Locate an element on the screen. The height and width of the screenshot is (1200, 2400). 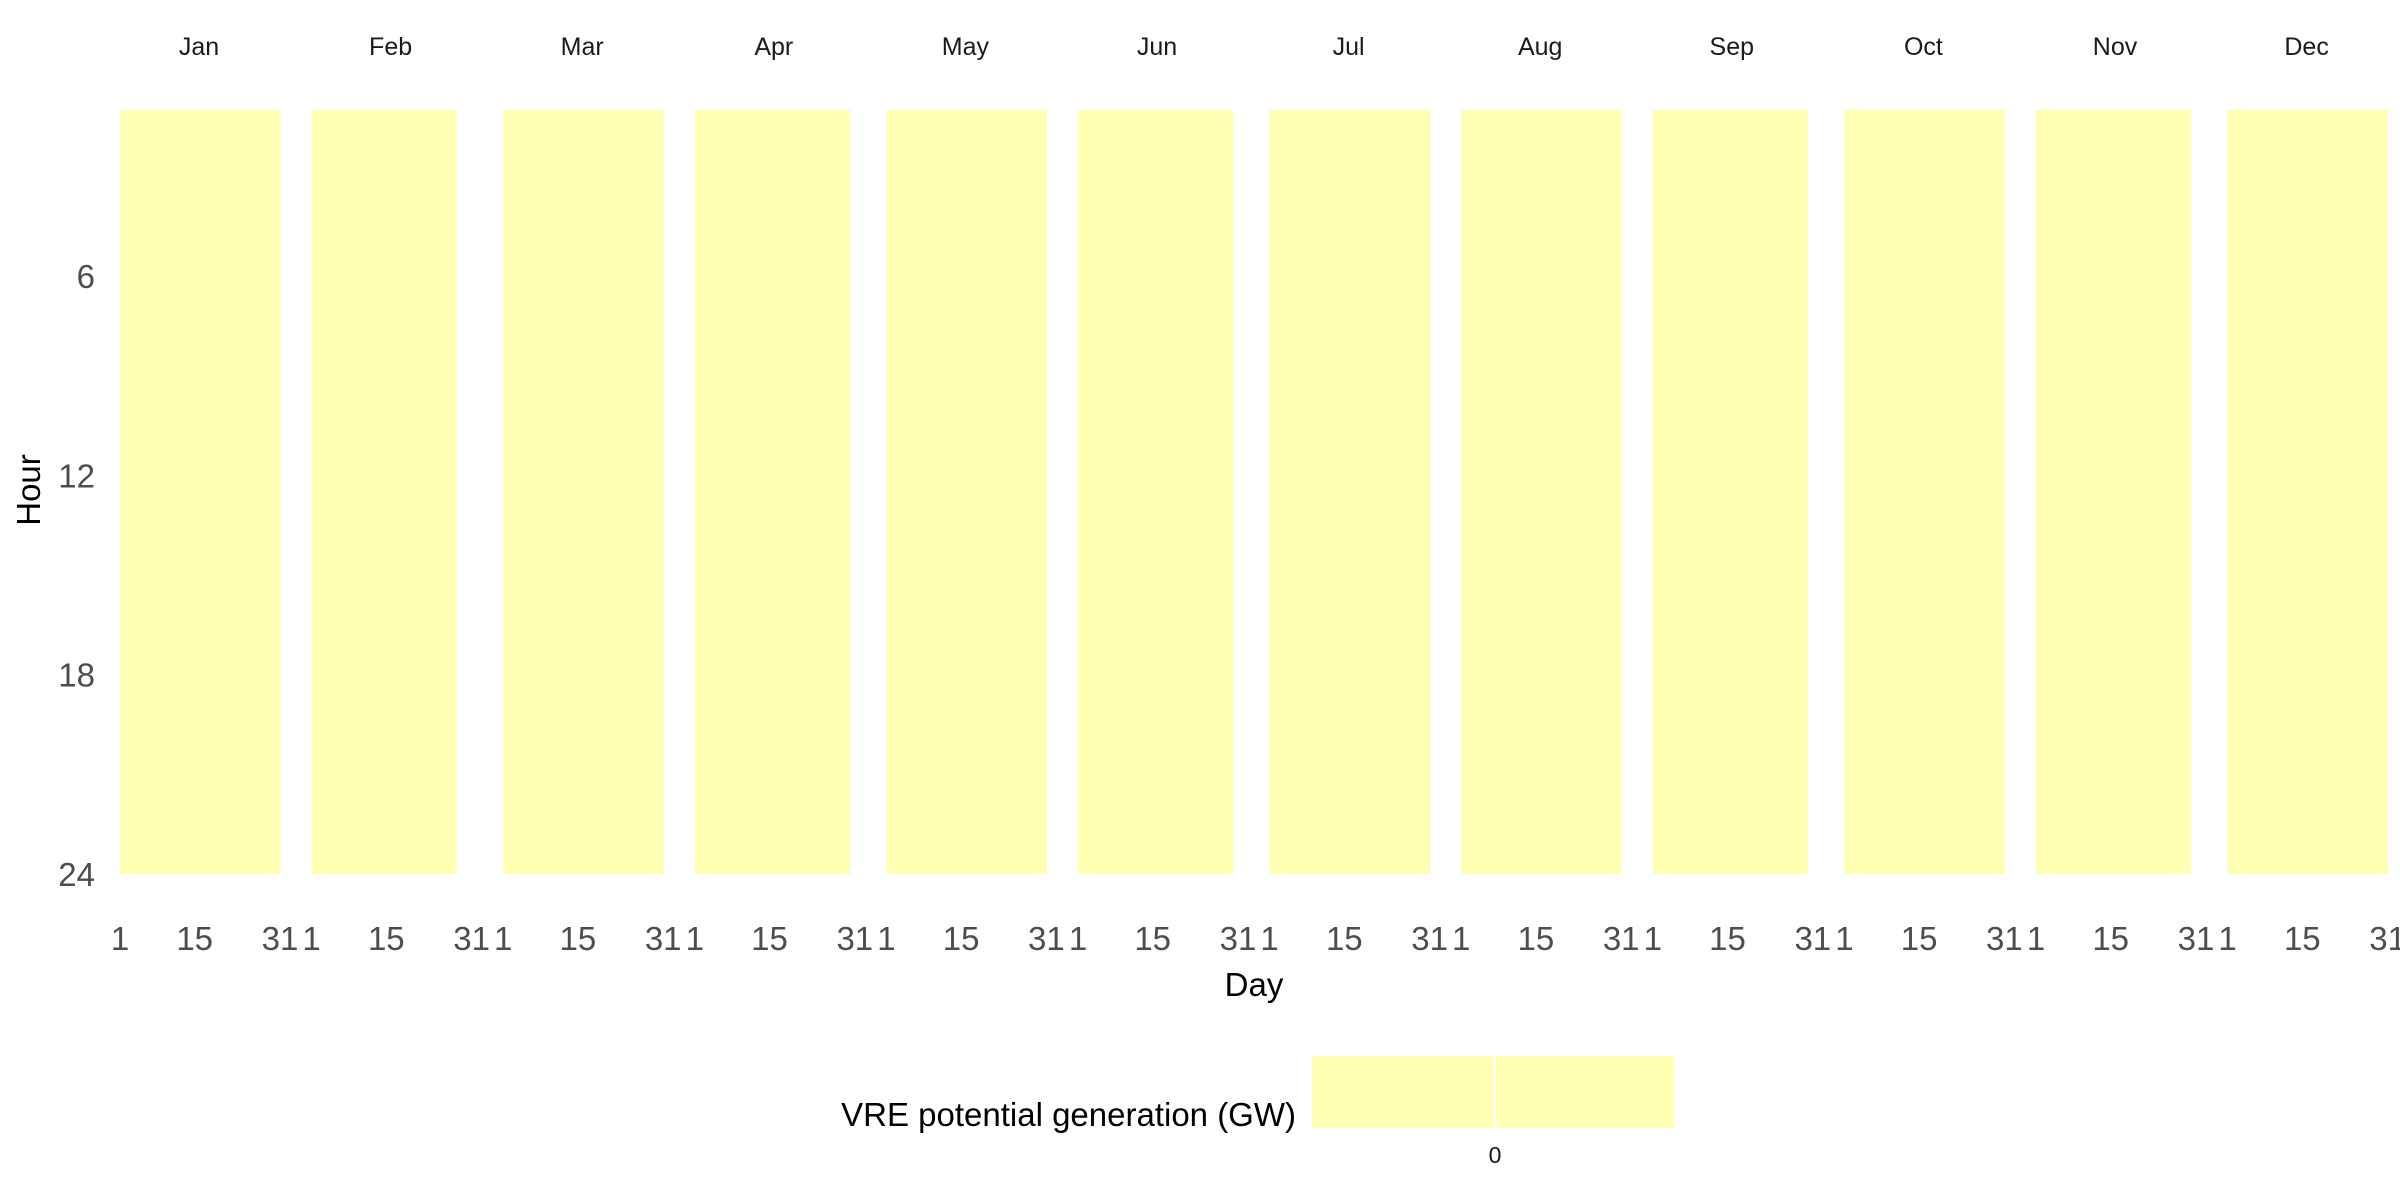
legend-title: VRE potential generation (GW) is located at coordinates (1068, 1114).